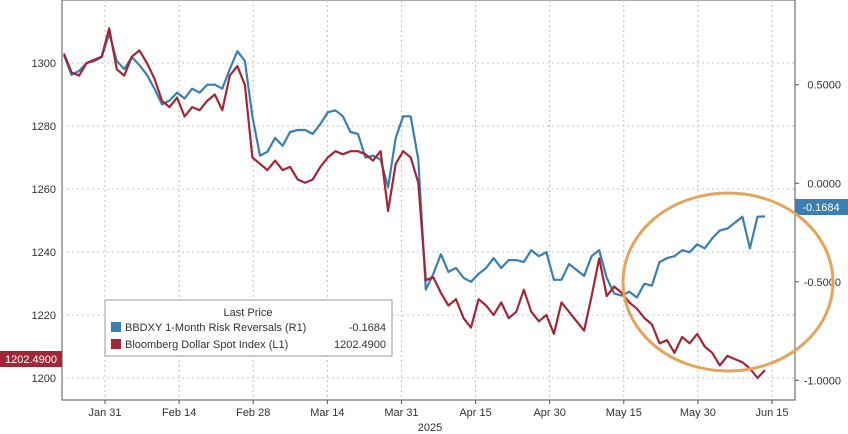  What do you see at coordinates (44, 221) in the screenshot?
I see `y-axis-left: 1200 1220 1240 1260 1280 1300` at bounding box center [44, 221].